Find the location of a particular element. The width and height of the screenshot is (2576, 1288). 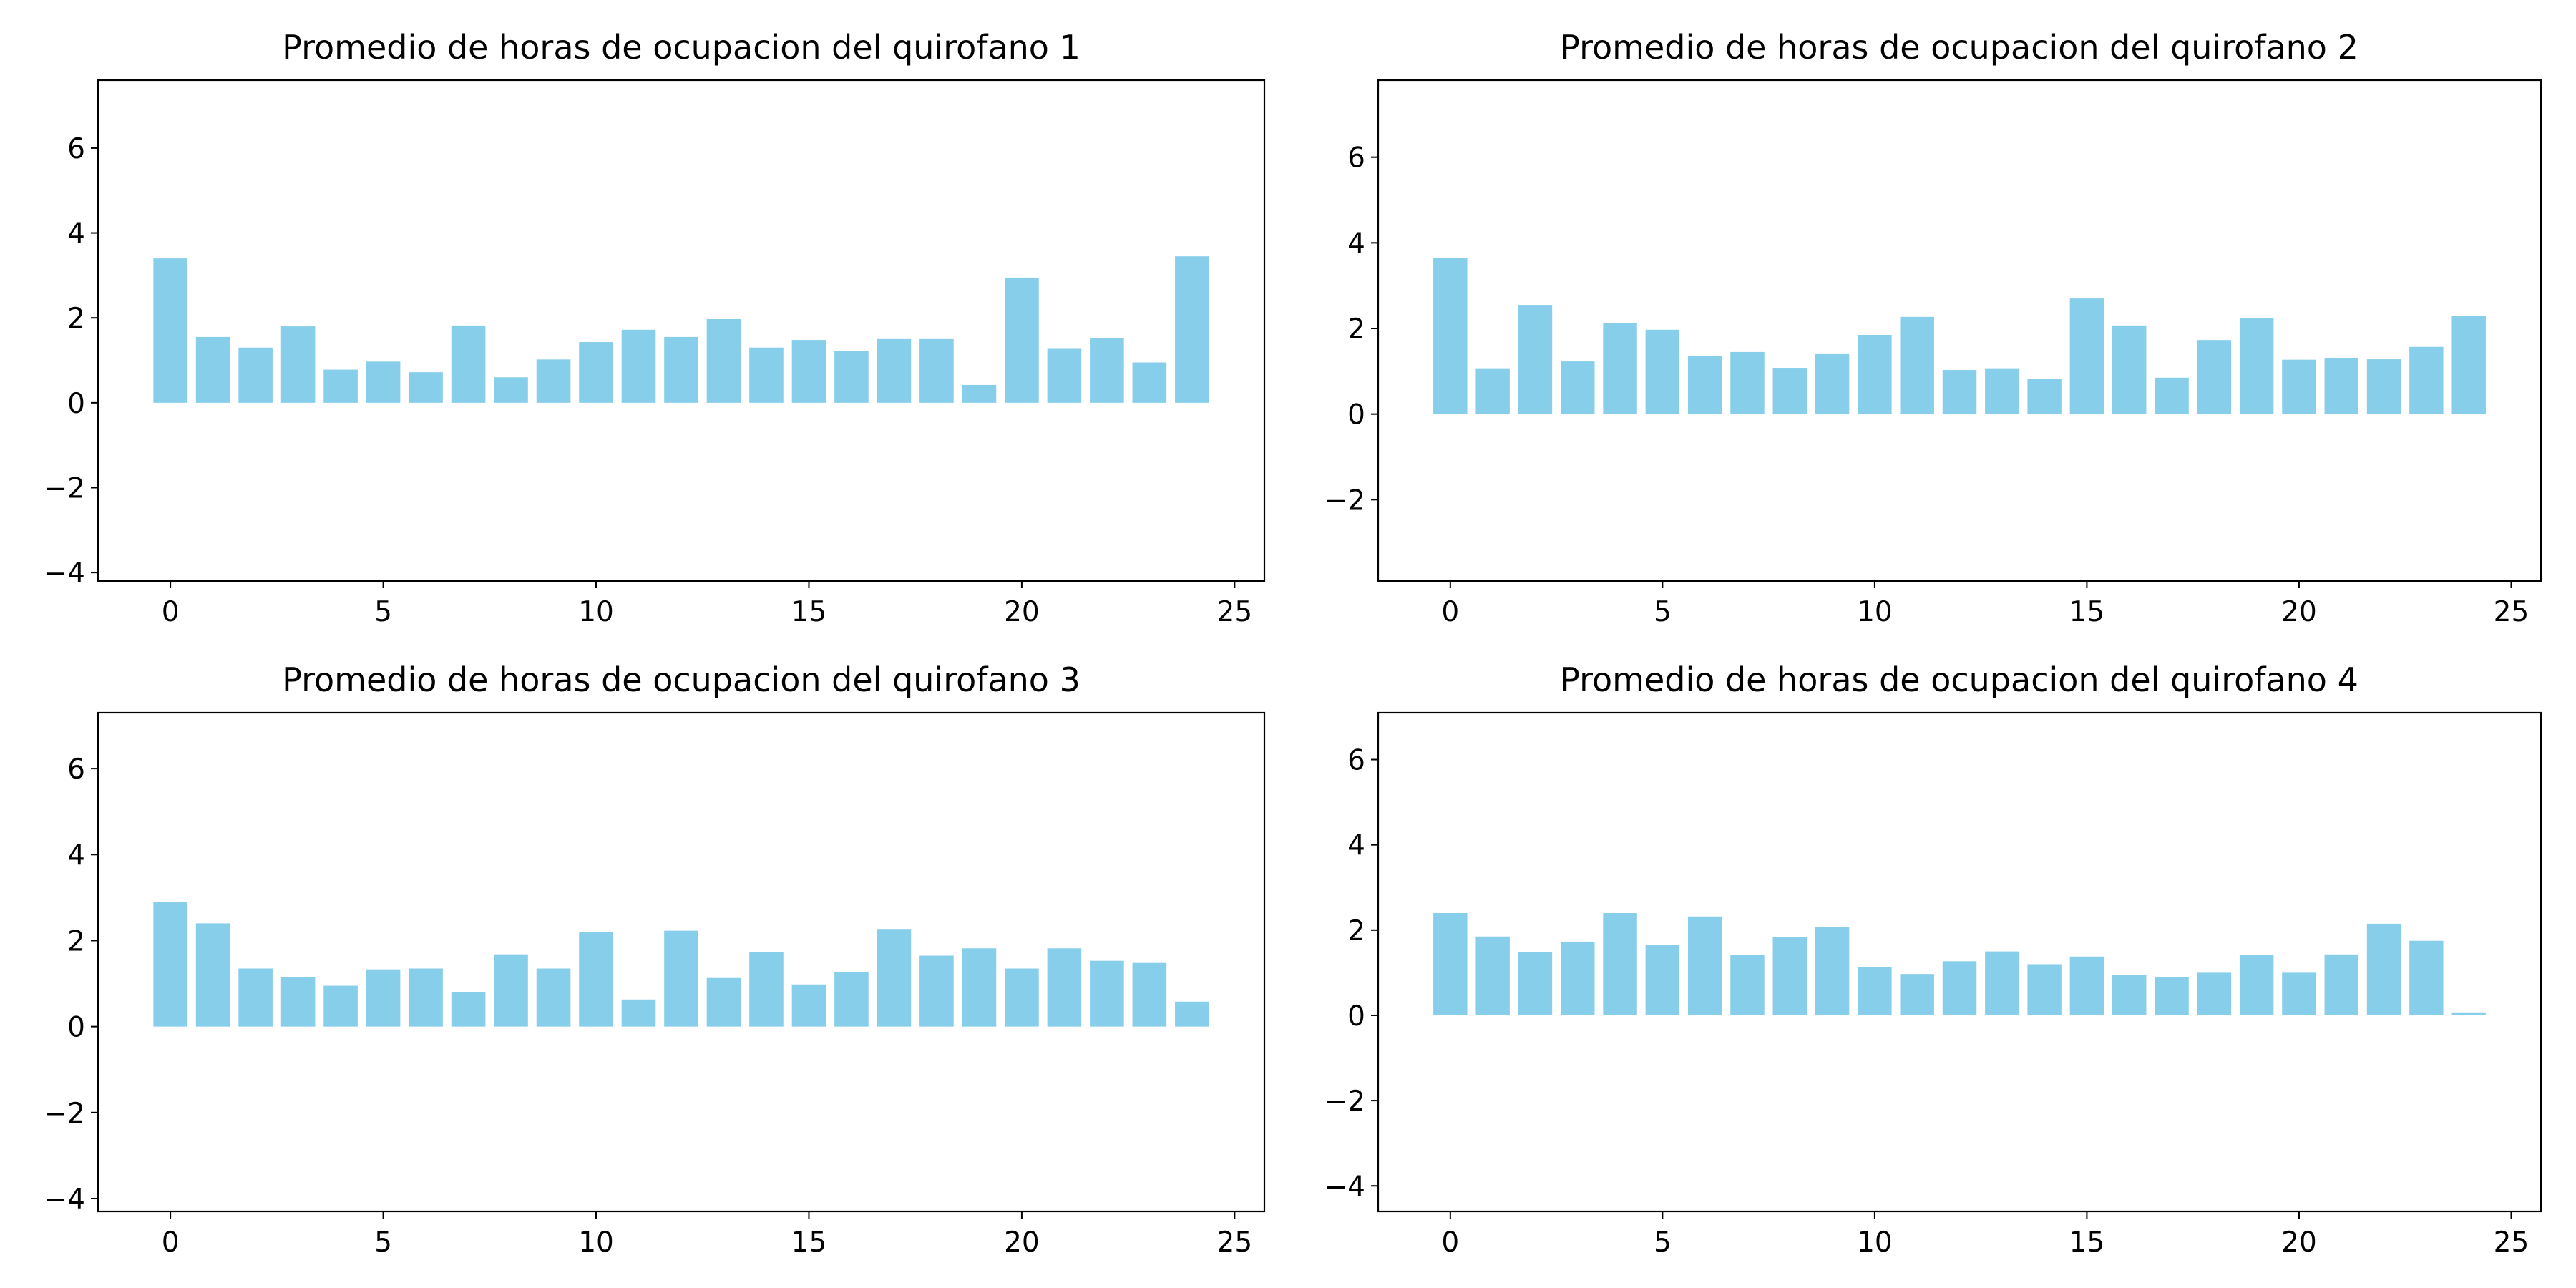

chart-3-xtick-label: 10 is located at coordinates (596, 1242).